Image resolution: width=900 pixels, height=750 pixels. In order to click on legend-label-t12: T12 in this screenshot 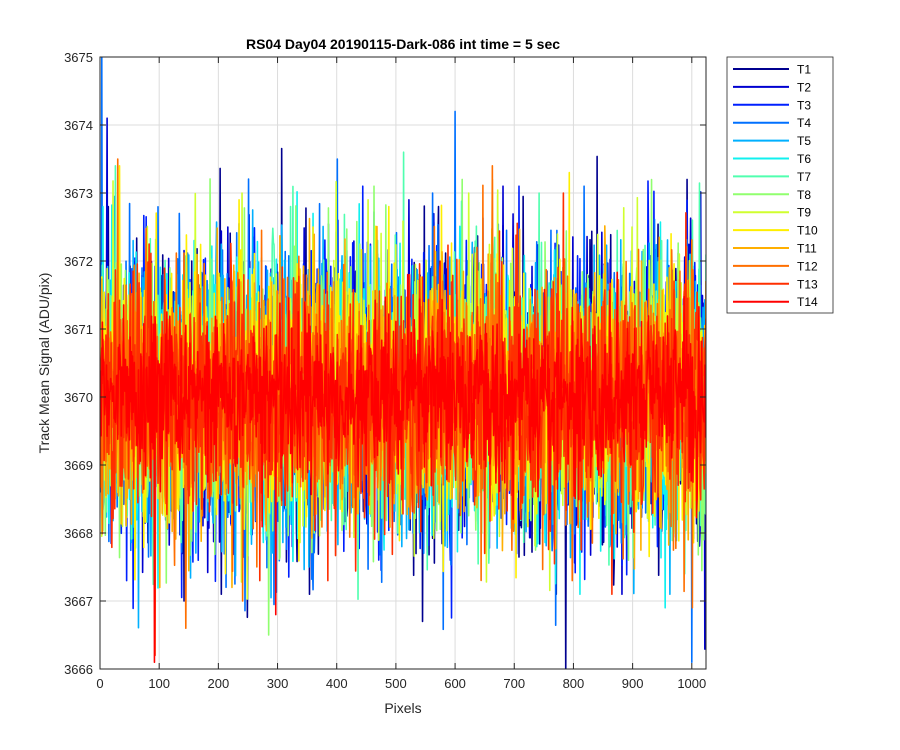, I will do `click(807, 266)`.